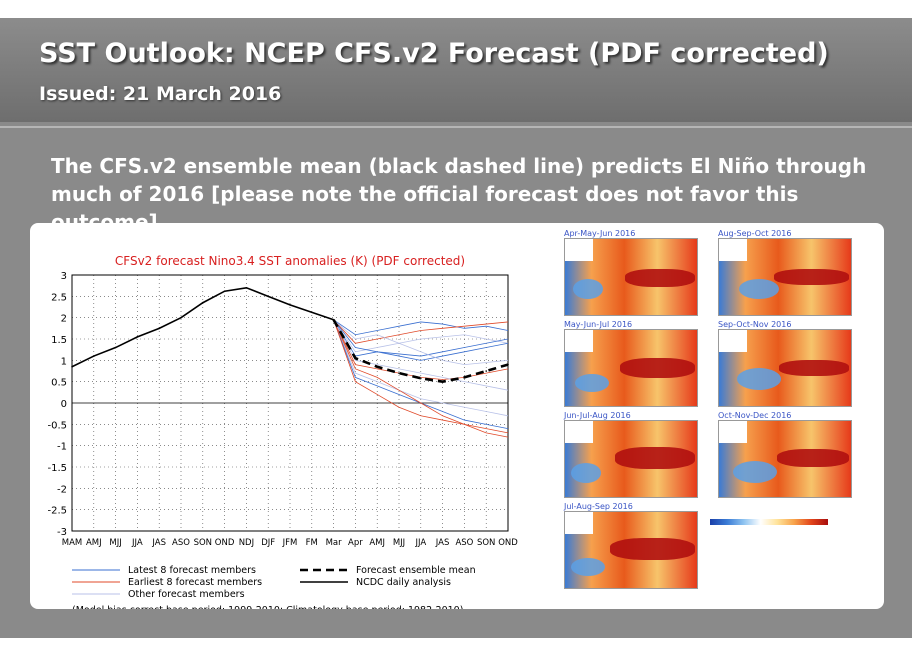 This screenshot has height=655, width=912. What do you see at coordinates (160, 94) in the screenshot?
I see `issued-date: Issued: 21 March 2016` at bounding box center [160, 94].